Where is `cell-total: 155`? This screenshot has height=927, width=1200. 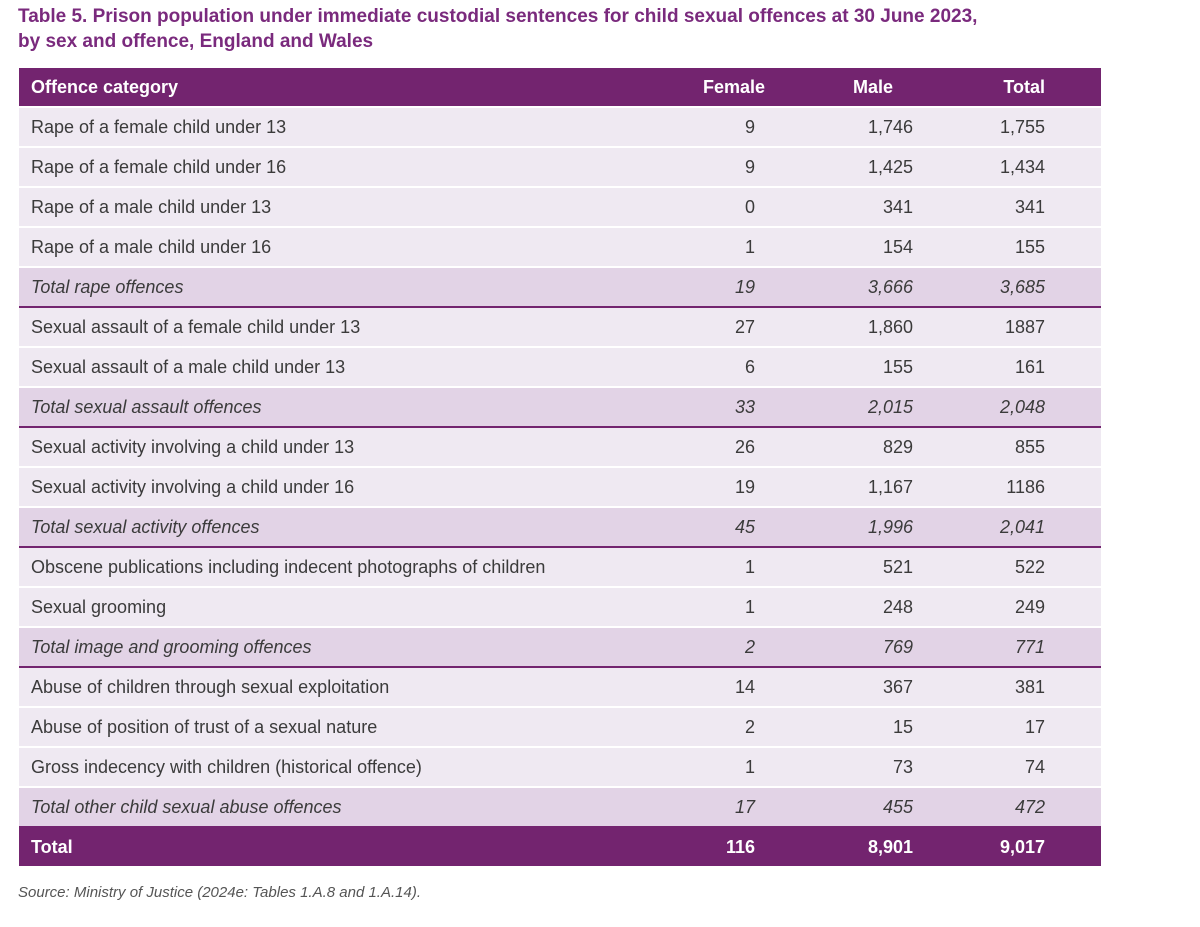 cell-total: 155 is located at coordinates (1022, 247).